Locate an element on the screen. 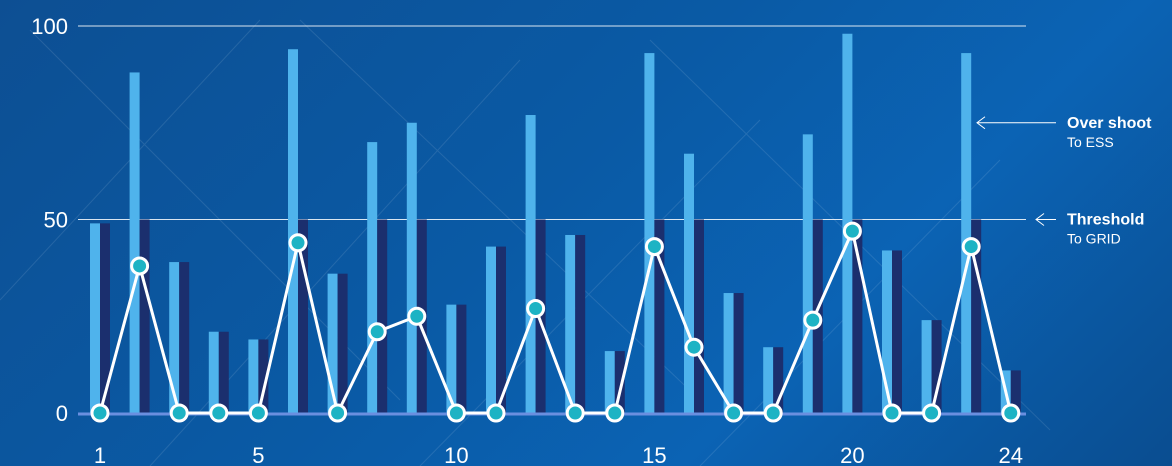 Image resolution: width=1172 pixels, height=466 pixels. x-tick-label: 15 is located at coordinates (654, 454).